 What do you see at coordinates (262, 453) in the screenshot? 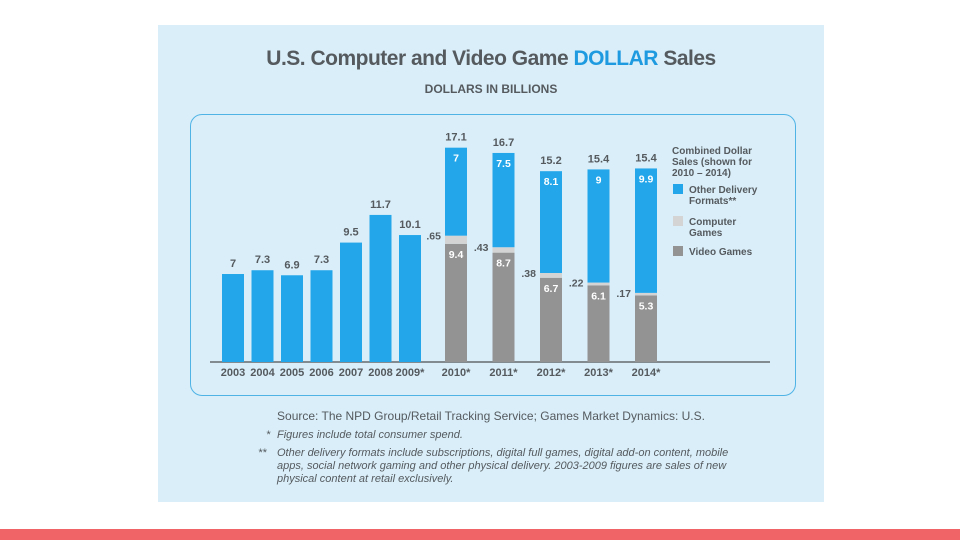
I see `footnote-2-mark: **` at bounding box center [262, 453].